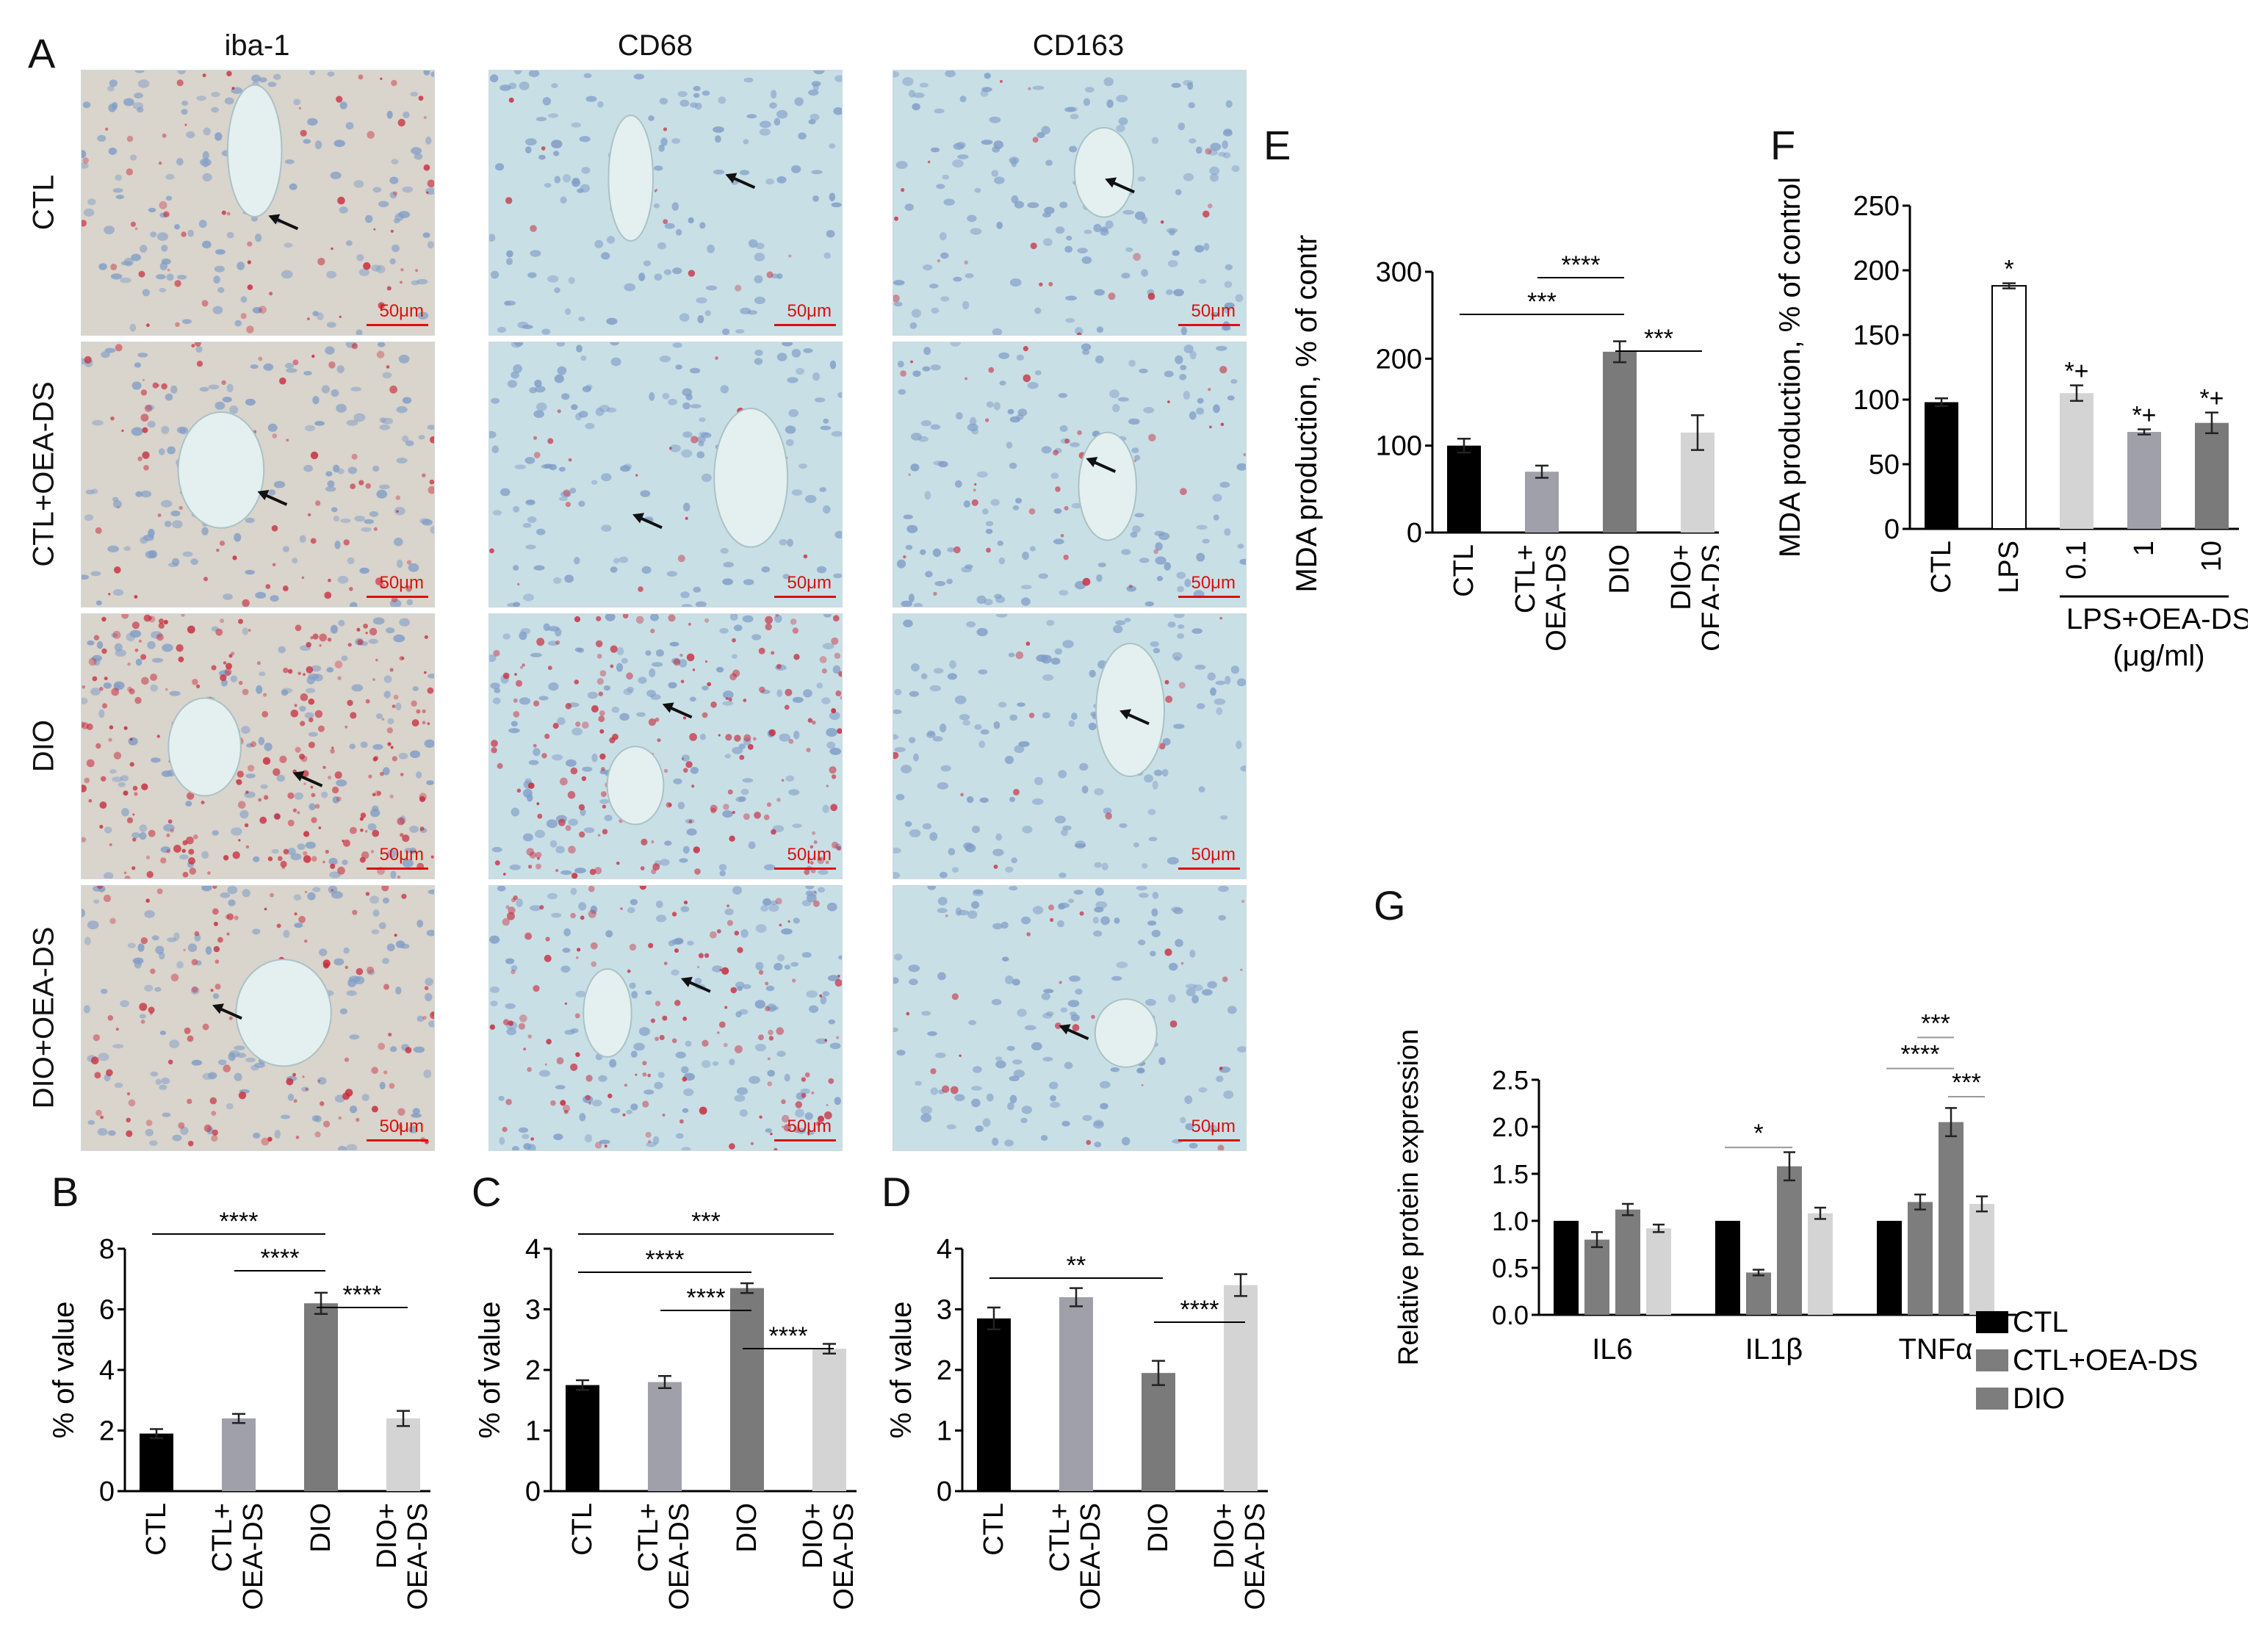 The image size is (2261, 1652). I want to click on vessel-lumen, so click(636, 786).